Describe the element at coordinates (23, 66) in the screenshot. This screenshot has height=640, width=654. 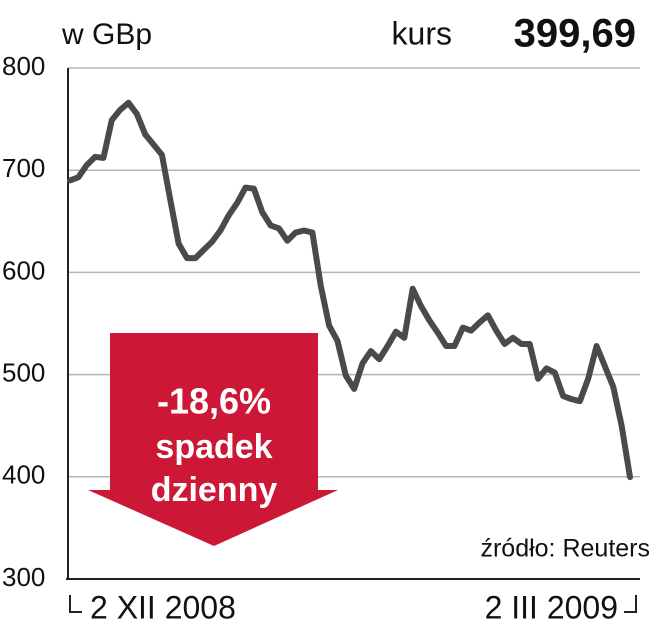
I see `y-tick-label: 800` at that location.